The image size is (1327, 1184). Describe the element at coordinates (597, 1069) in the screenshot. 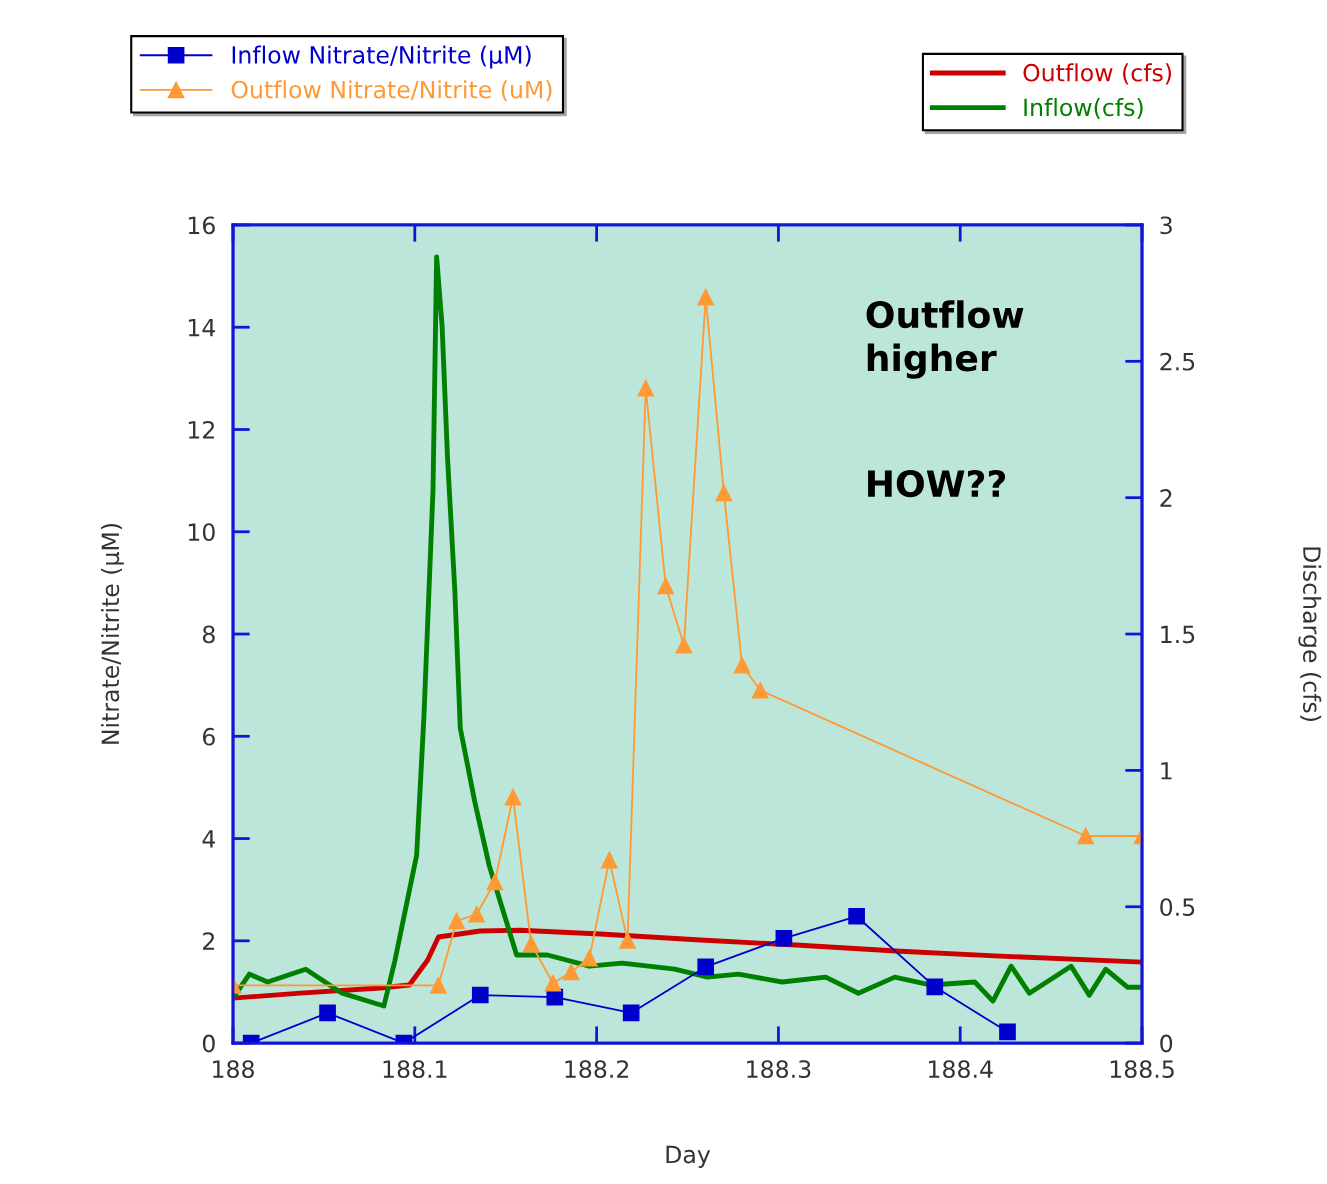

I see `x-tick-label: 188.2` at that location.